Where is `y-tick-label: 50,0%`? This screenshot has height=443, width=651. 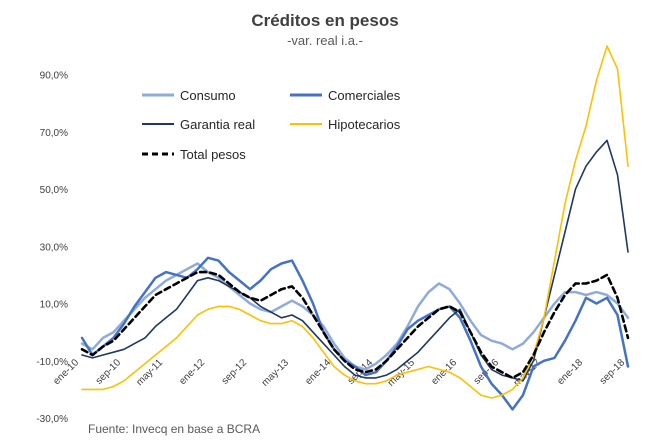 y-tick-label: 50,0% is located at coordinates (54, 190).